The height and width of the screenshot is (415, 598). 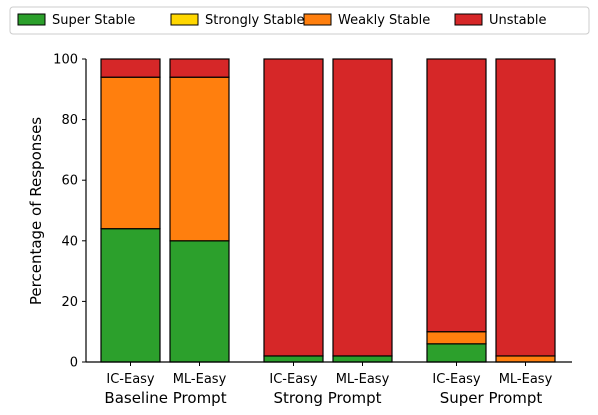 I want to click on legend-label: Weakly Stable, so click(x=384, y=20).